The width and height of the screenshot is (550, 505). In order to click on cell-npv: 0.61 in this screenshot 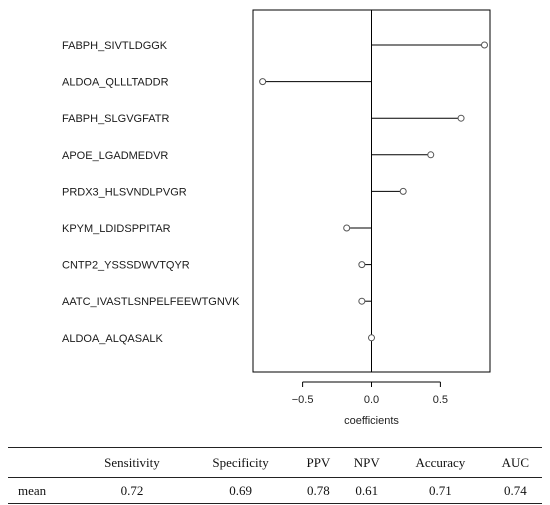, I will do `click(367, 490)`.